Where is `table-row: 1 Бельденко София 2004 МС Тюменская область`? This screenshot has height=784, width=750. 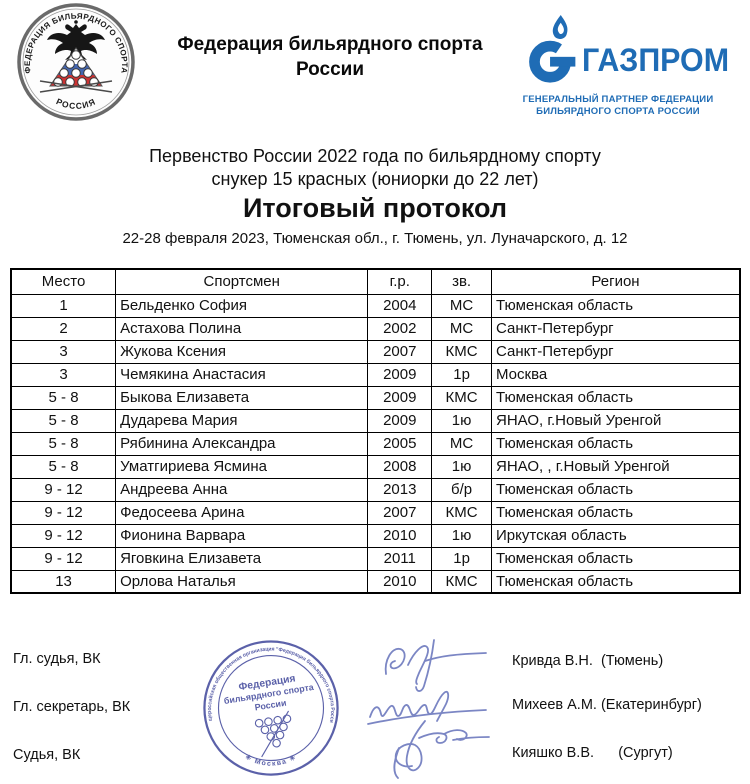 table-row: 1 Бельденко София 2004 МС Тюменская область is located at coordinates (375, 305).